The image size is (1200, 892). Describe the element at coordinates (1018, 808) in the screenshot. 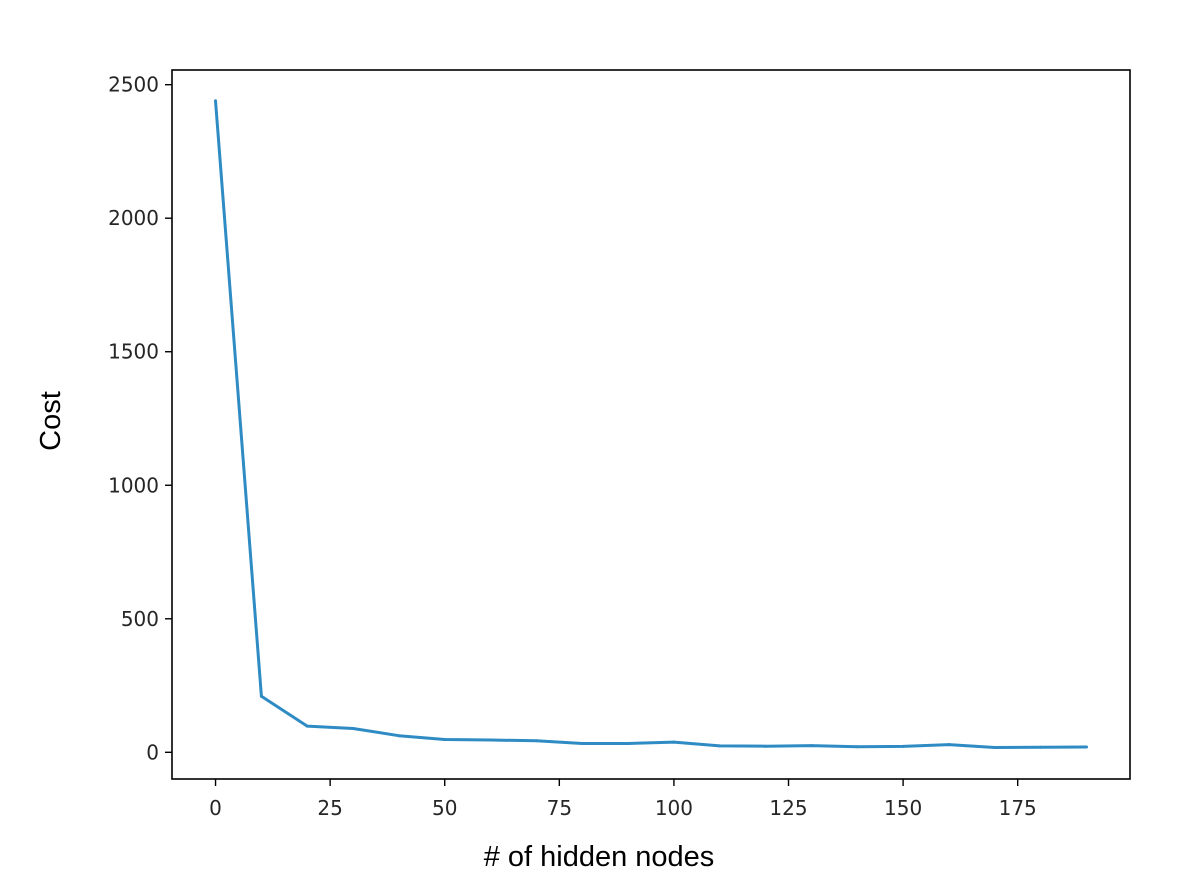

I see `x-tick-label: 175` at that location.